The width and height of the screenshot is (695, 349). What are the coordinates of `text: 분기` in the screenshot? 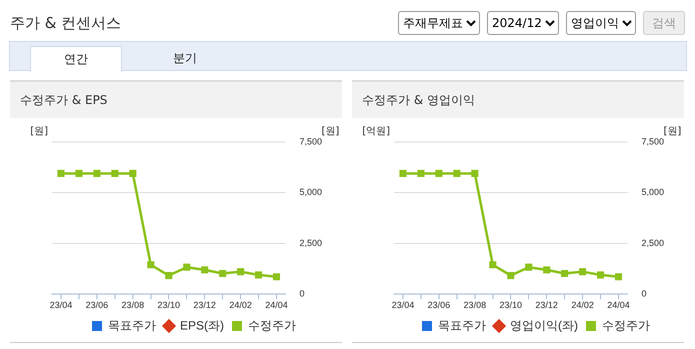 It's located at (185, 58).